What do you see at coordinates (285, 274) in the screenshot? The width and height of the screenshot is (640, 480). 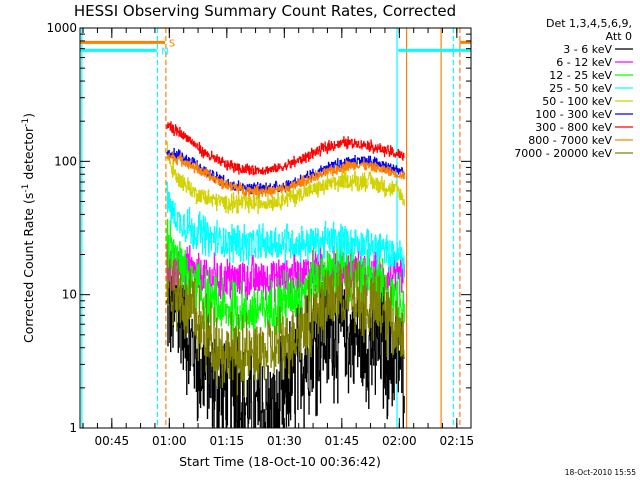 I see `series-6-12-kev` at bounding box center [285, 274].